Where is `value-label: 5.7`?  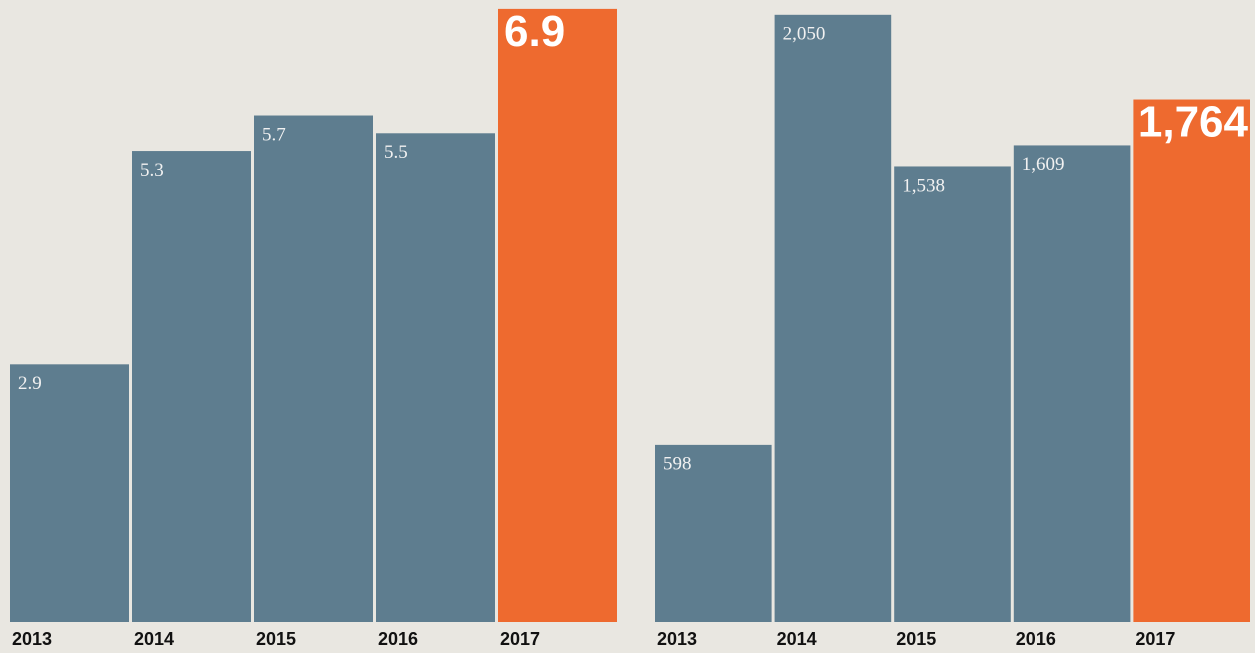
value-label: 5.7 is located at coordinates (274, 134).